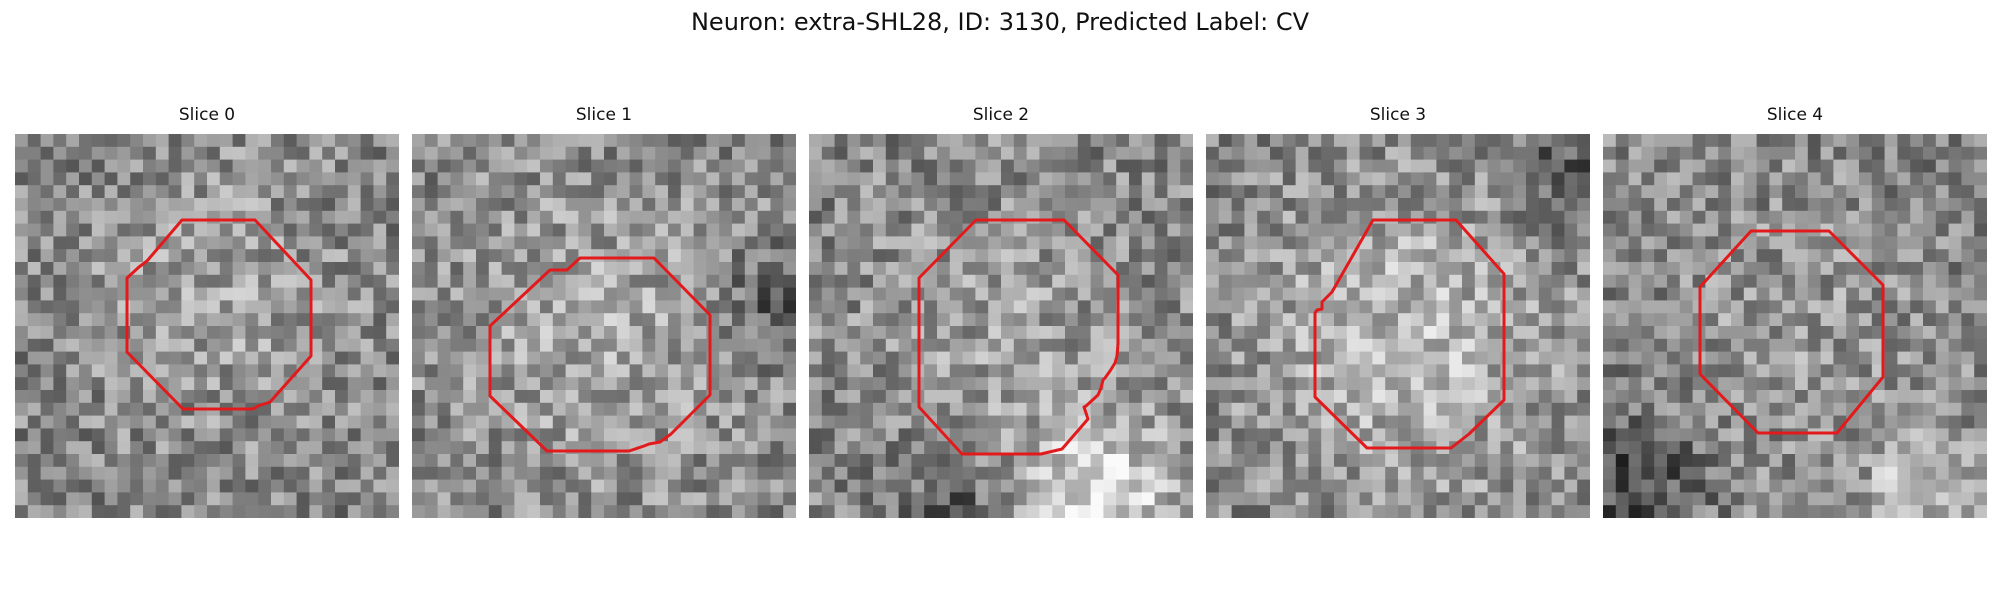 Image resolution: width=2000 pixels, height=600 pixels. Describe the element at coordinates (1001, 115) in the screenshot. I see `slice-title-2: Slice 2` at that location.